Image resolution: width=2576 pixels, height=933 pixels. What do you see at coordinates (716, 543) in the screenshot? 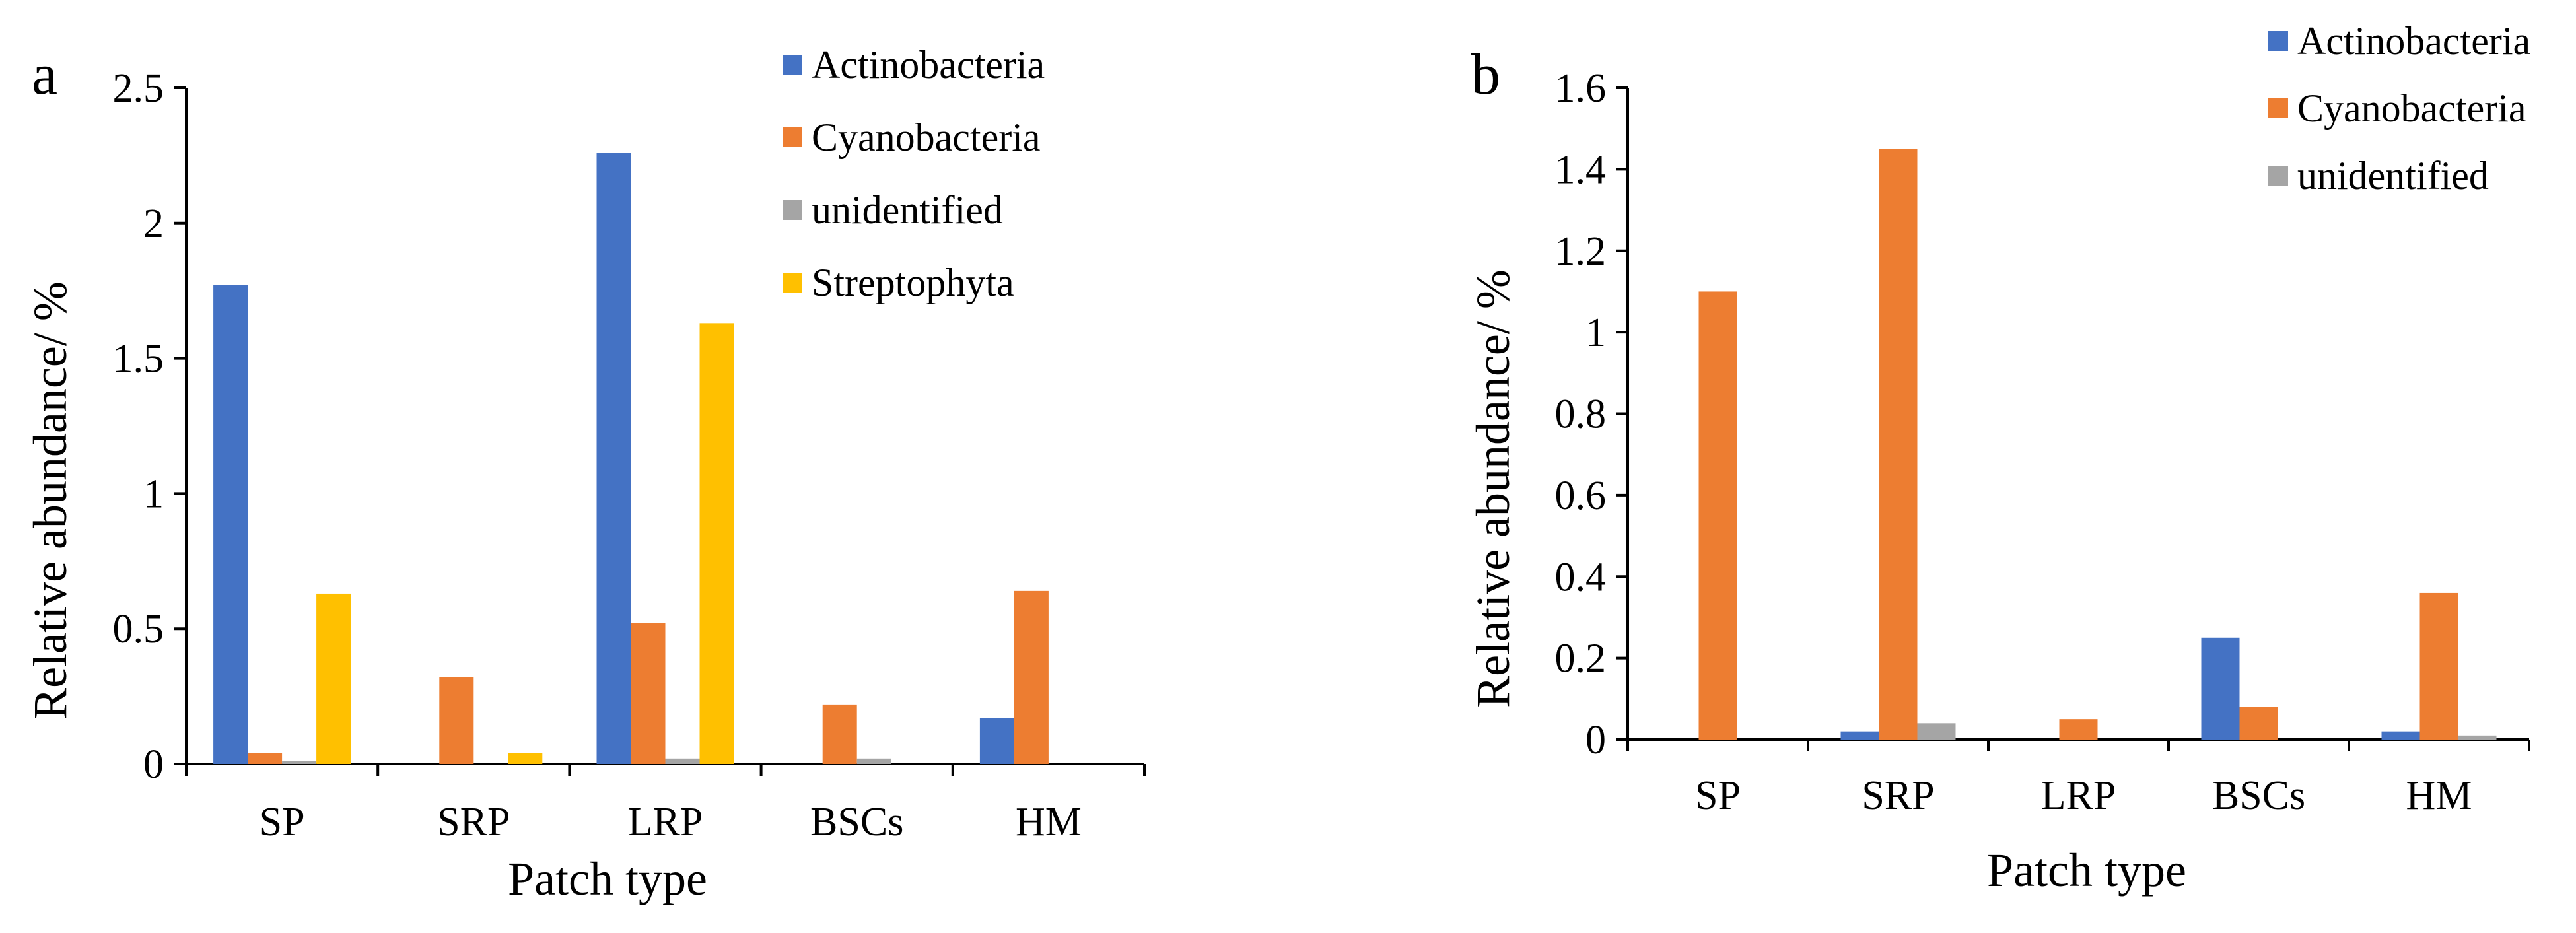
I see `bar-streptophyta-lrp` at bounding box center [716, 543].